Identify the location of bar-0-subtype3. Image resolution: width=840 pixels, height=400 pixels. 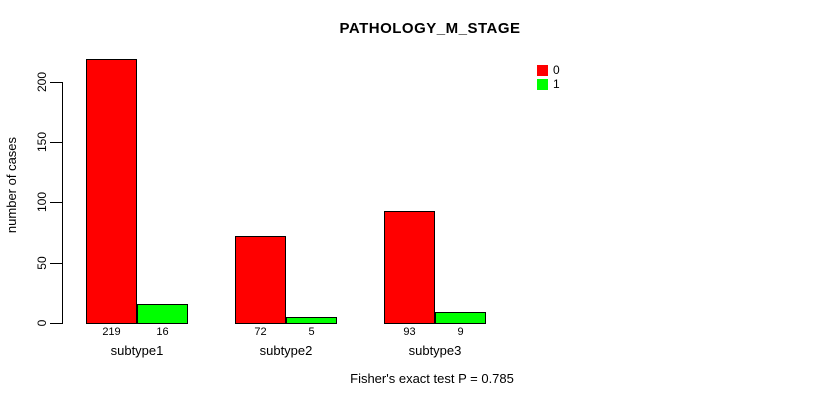
(409, 267).